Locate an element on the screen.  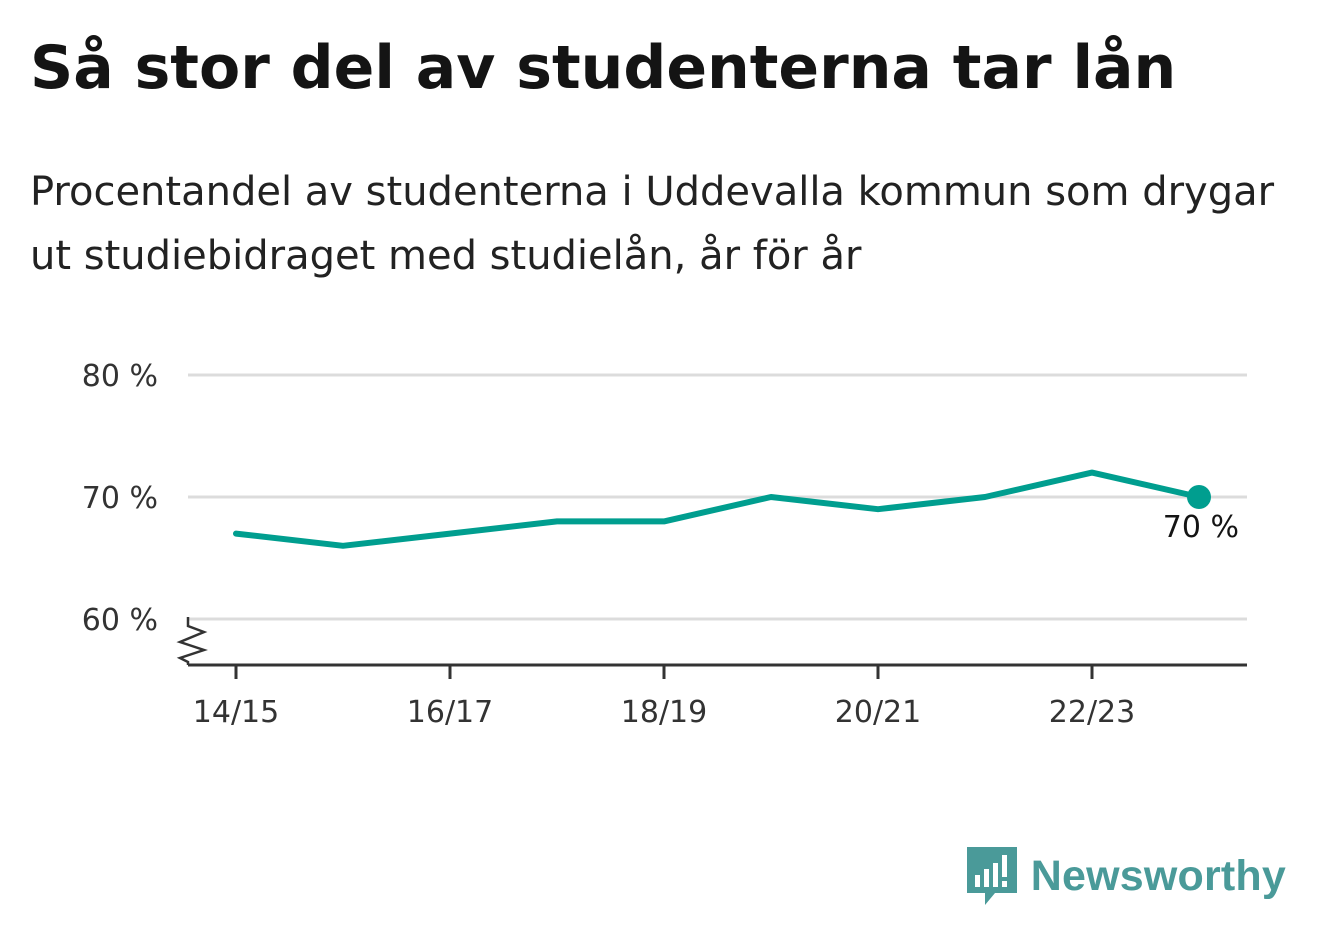
newsworthy-logo: Newsworthy is located at coordinates (1126, 876).